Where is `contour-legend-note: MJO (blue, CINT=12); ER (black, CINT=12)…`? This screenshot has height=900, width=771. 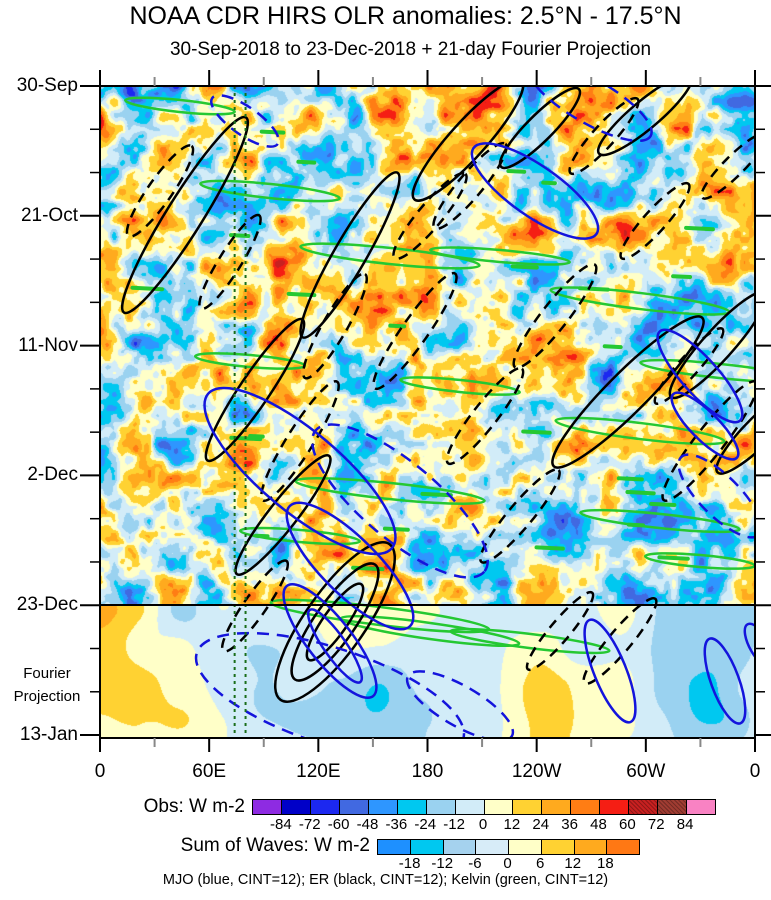
contour-legend-note: MJO (blue, CINT=12); ER (black, CINT=12)… is located at coordinates (385, 880).